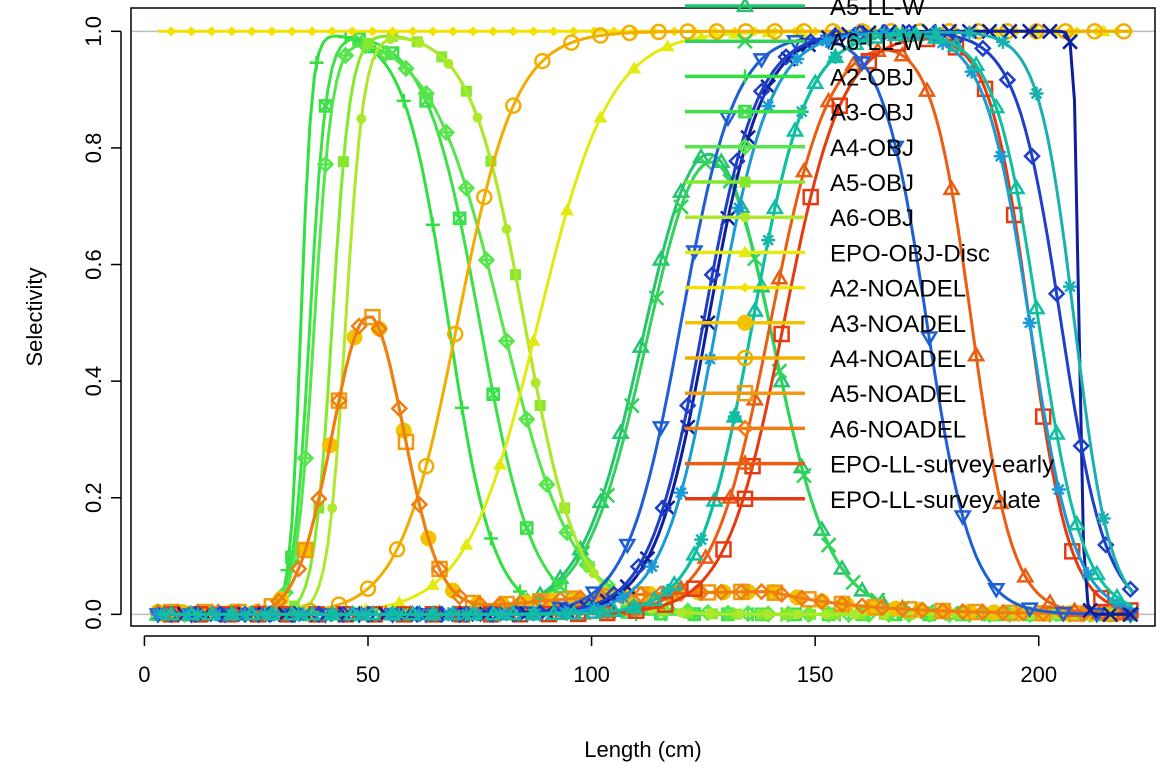 This screenshot has width=1170, height=769. Describe the element at coordinates (93, 31) in the screenshot. I see `y-tick-label: 1.0` at that location.